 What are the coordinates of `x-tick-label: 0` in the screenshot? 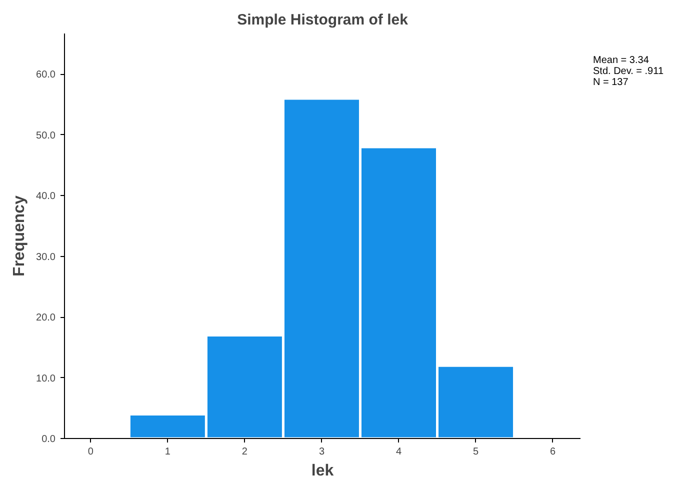 It's located at (91, 452).